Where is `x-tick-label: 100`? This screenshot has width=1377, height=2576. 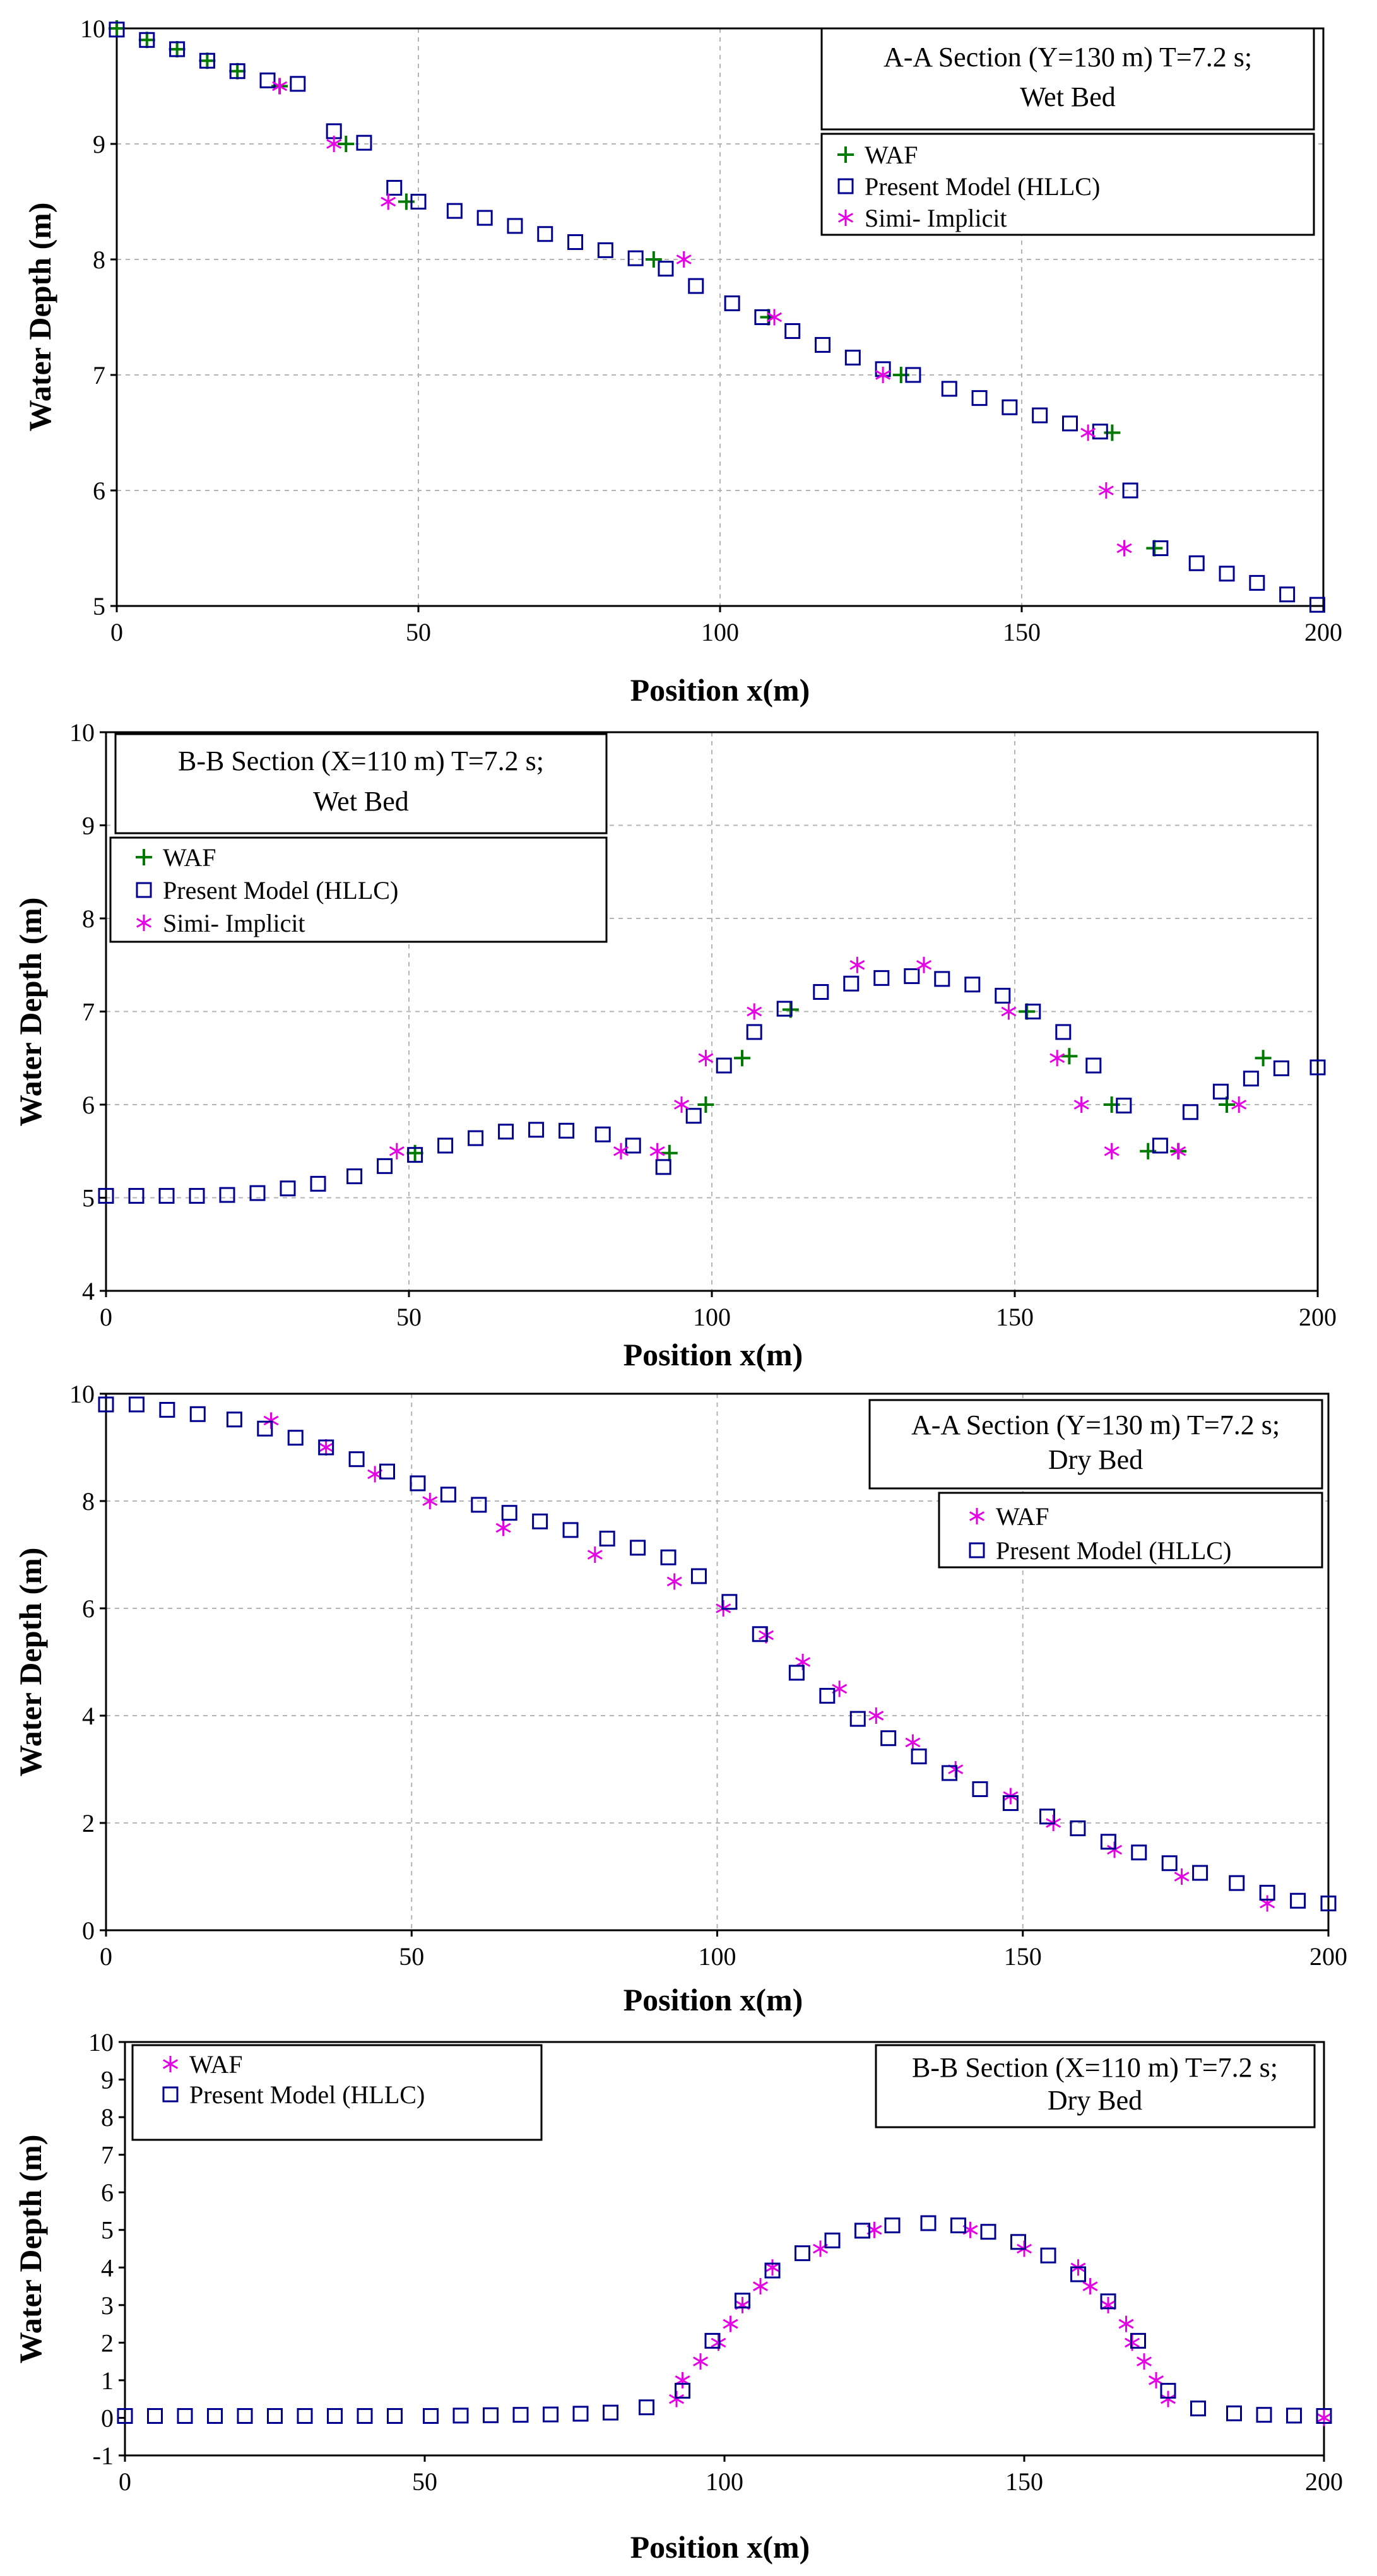 x-tick-label: 100 is located at coordinates (717, 1957).